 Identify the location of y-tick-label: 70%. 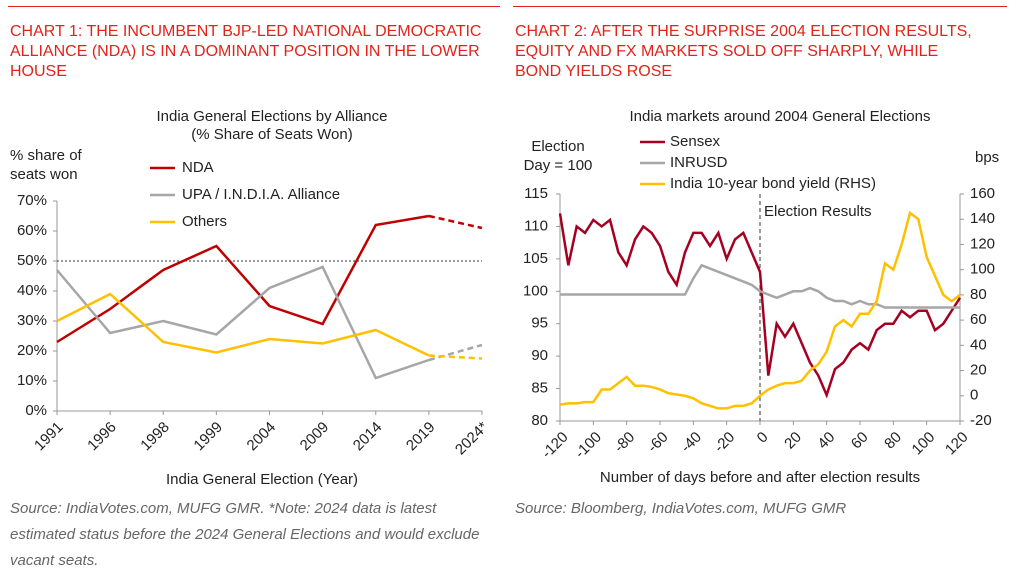
(32, 200).